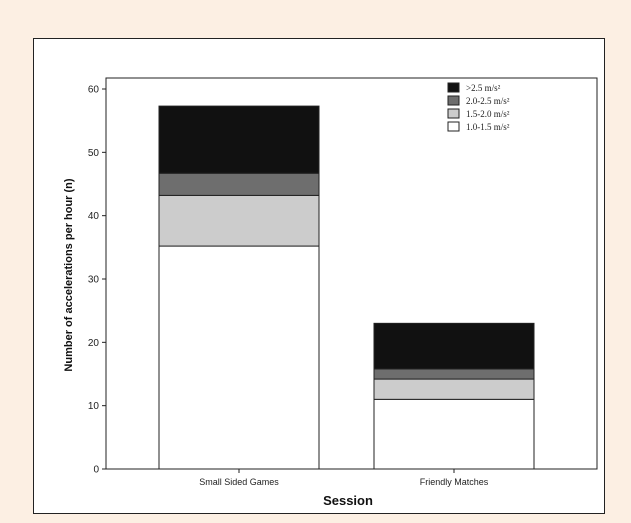  I want to click on legend-label: 1.0-1.5 m/s², so click(488, 127).